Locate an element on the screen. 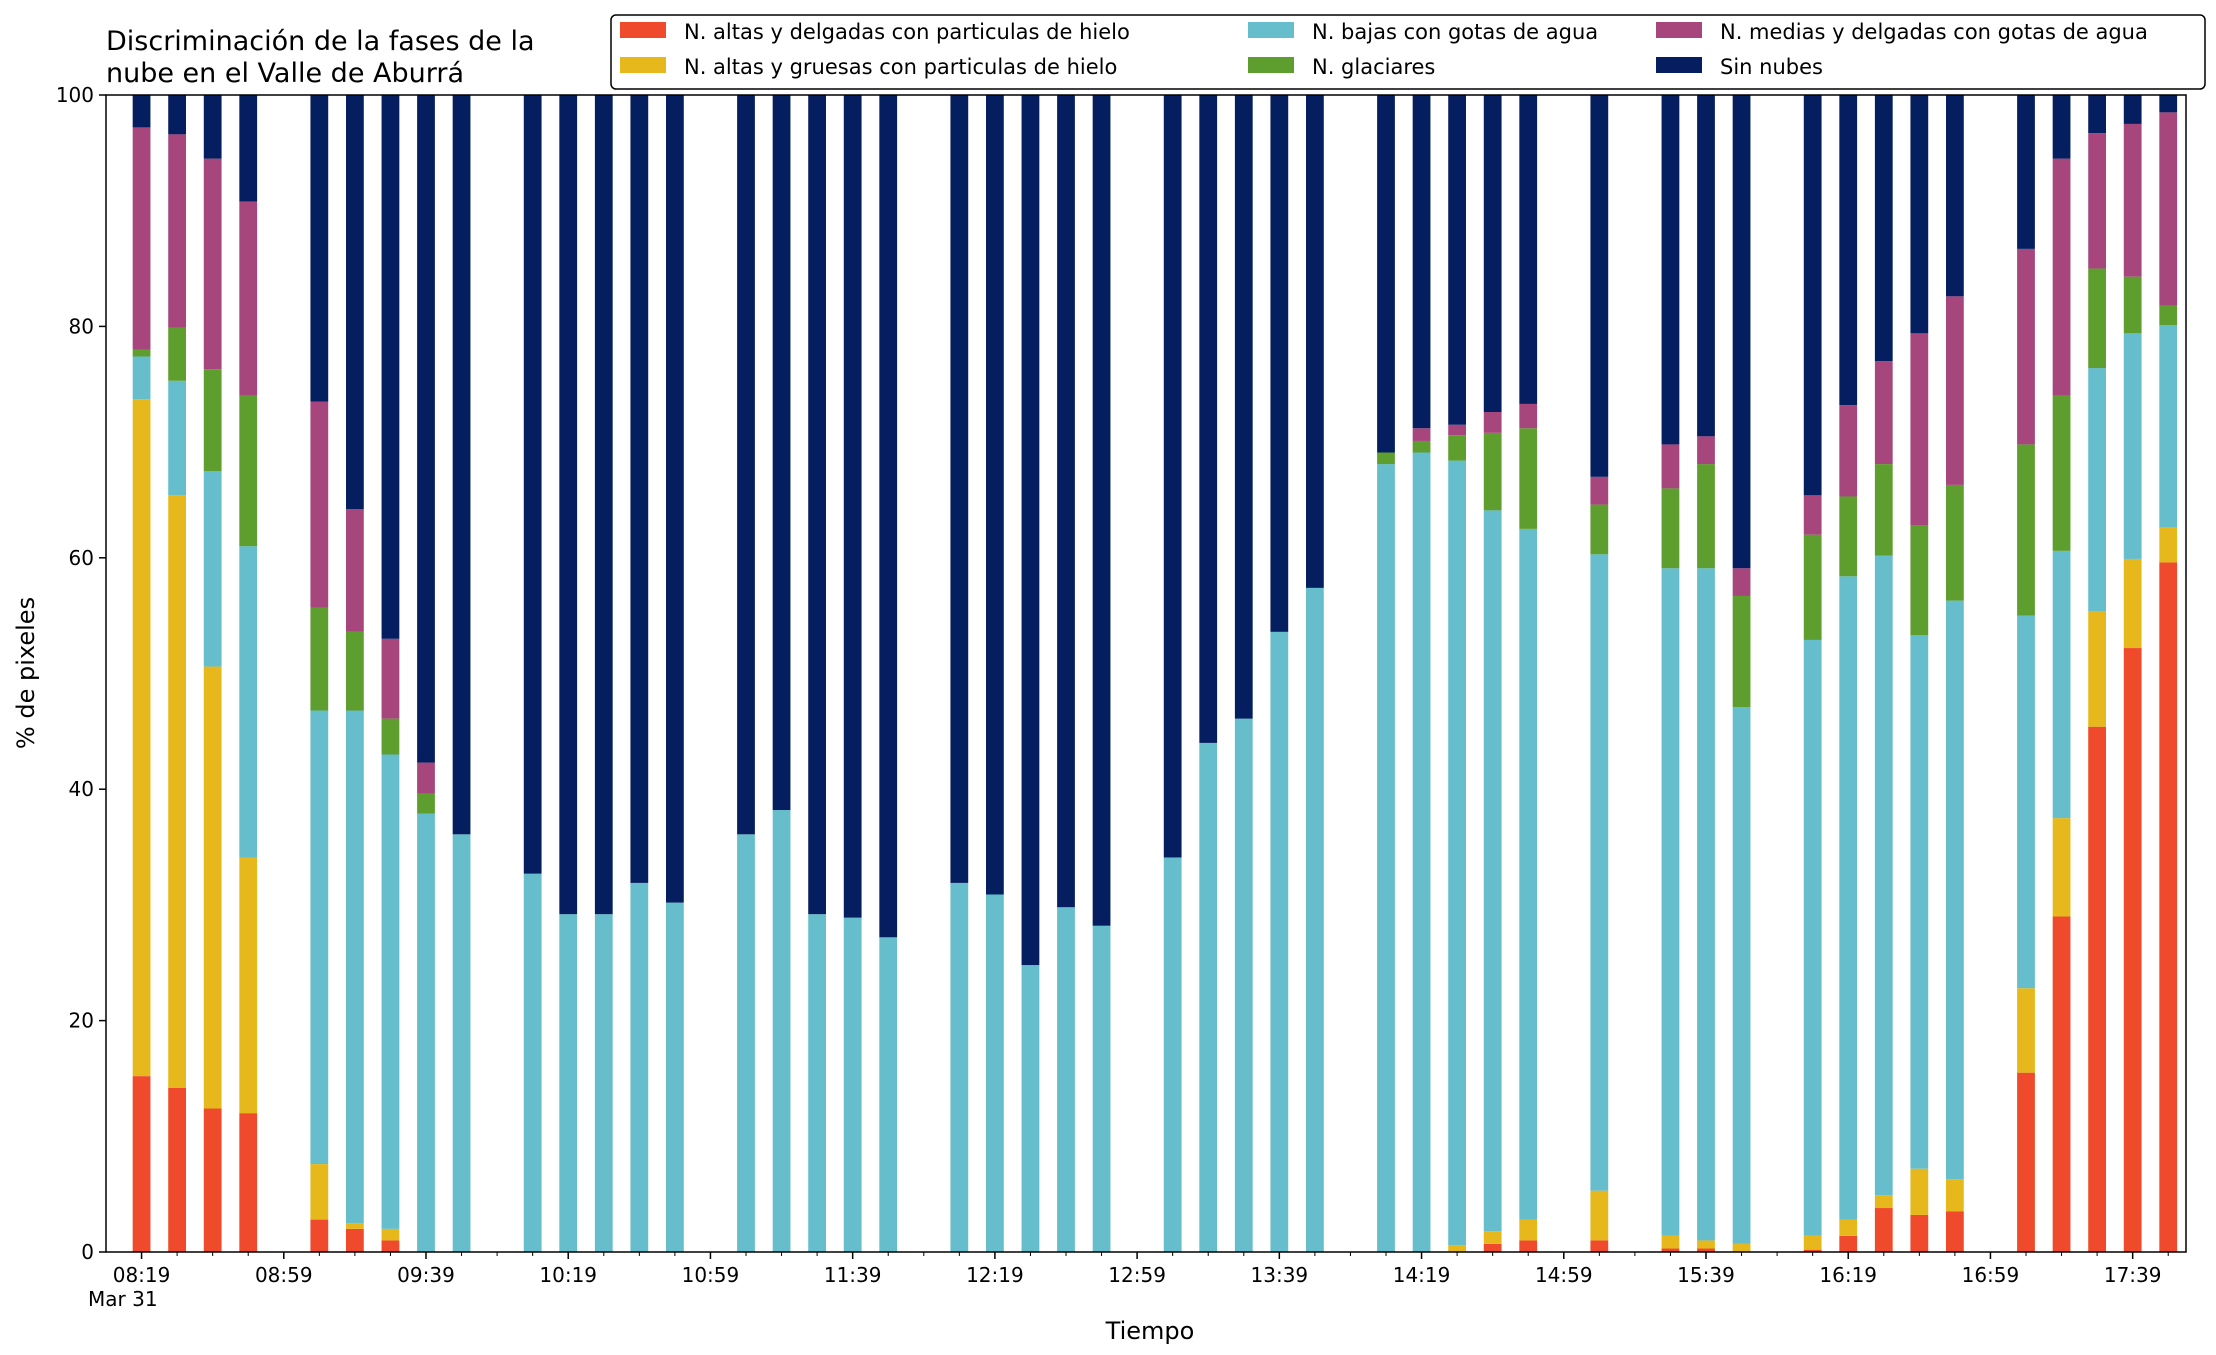 This screenshot has width=2216, height=1355. x-tick-label: 14:19 is located at coordinates (1422, 1275).